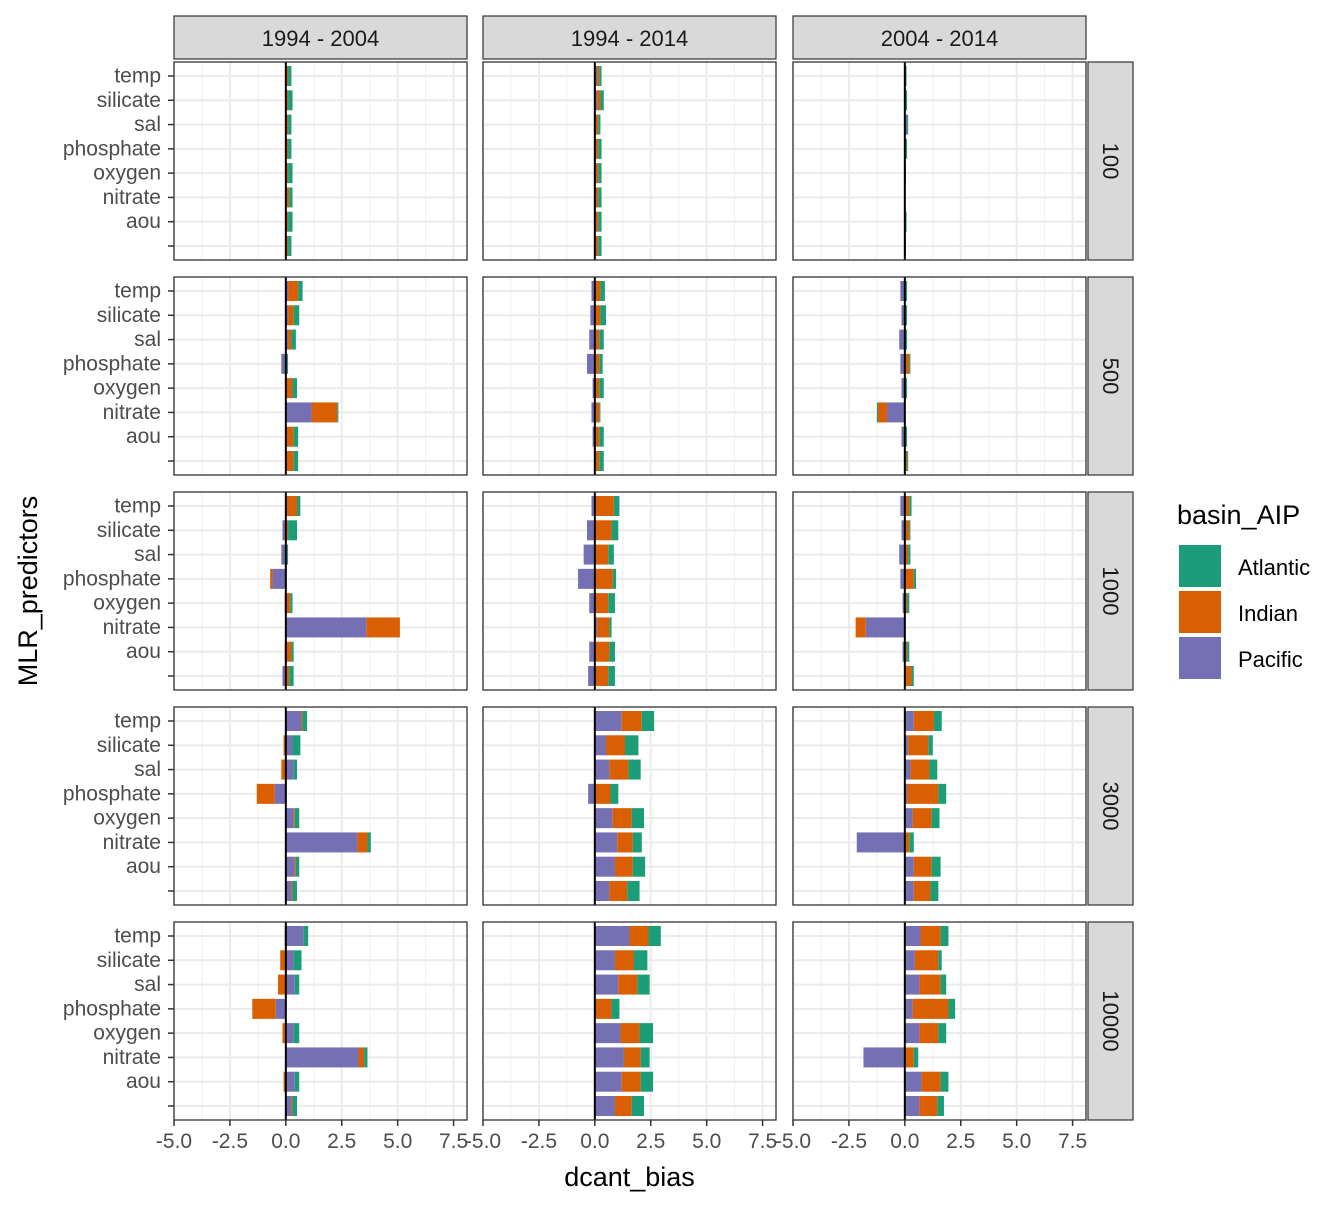 This screenshot has width=1344, height=1209. What do you see at coordinates (143, 221) in the screenshot?
I see `y-tick-label: aou` at bounding box center [143, 221].